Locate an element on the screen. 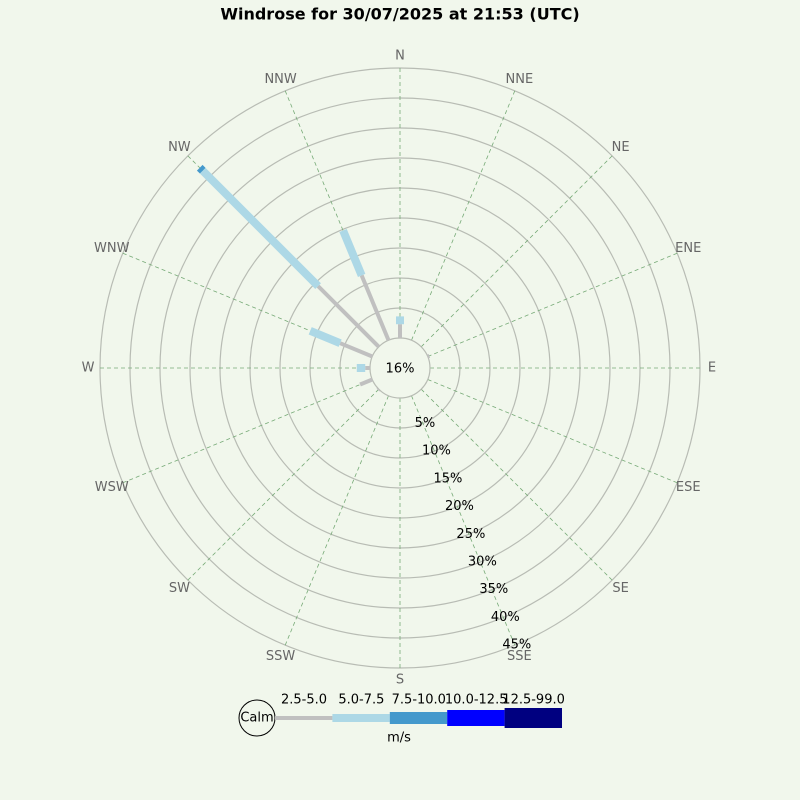 The width and height of the screenshot is (800, 800). direction-label: WSW is located at coordinates (112, 487).